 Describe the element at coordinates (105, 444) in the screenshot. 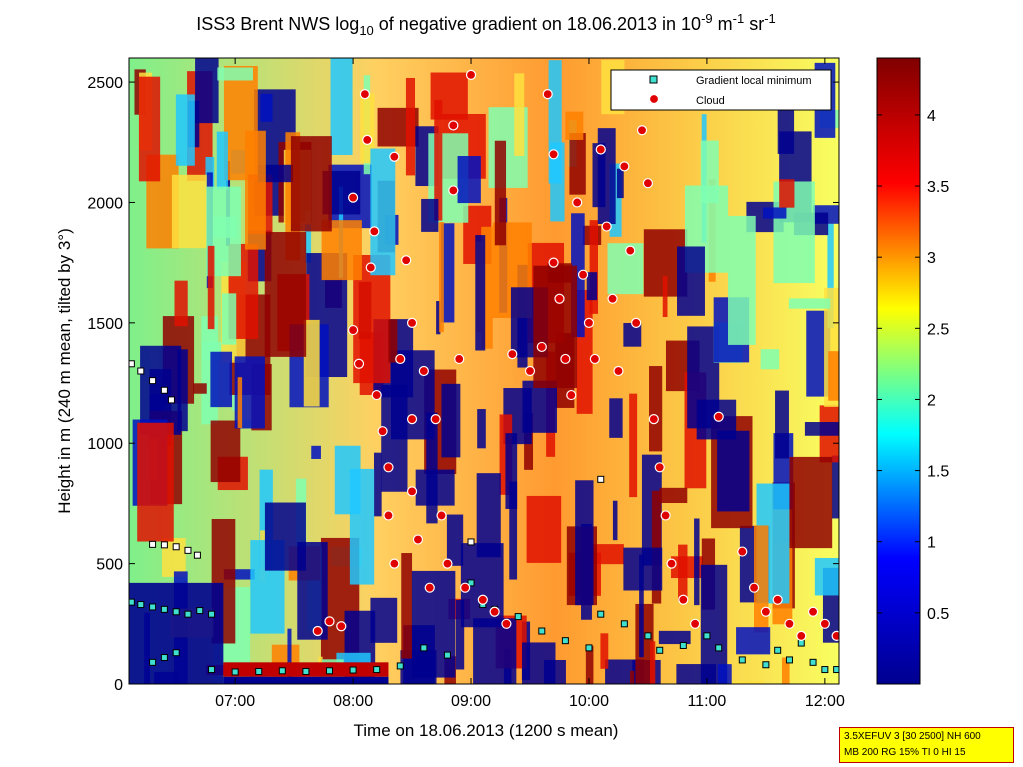

I see `y-tick-label: 1000` at that location.